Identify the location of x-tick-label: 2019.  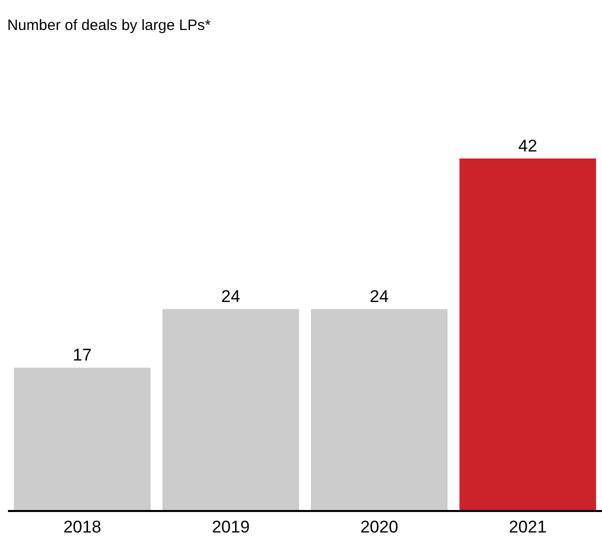
(231, 526).